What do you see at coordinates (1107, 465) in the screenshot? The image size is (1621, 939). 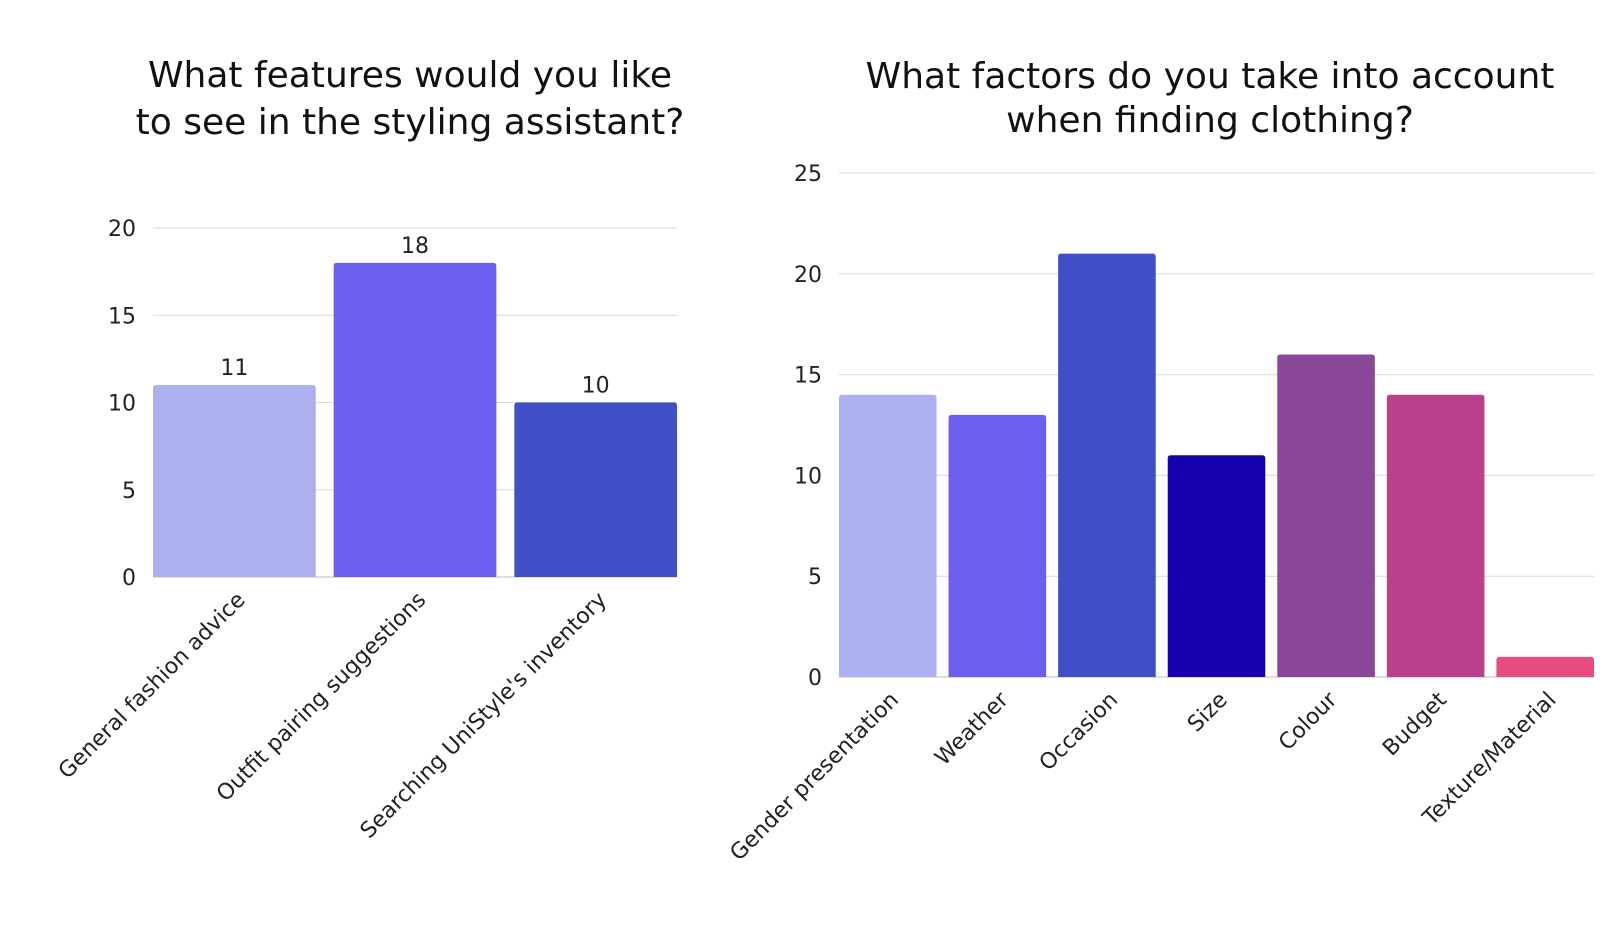 I see `chart-2-bar-occasion` at bounding box center [1107, 465].